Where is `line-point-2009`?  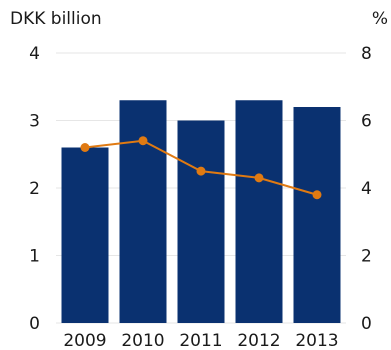 line-point-2009 is located at coordinates (85, 147).